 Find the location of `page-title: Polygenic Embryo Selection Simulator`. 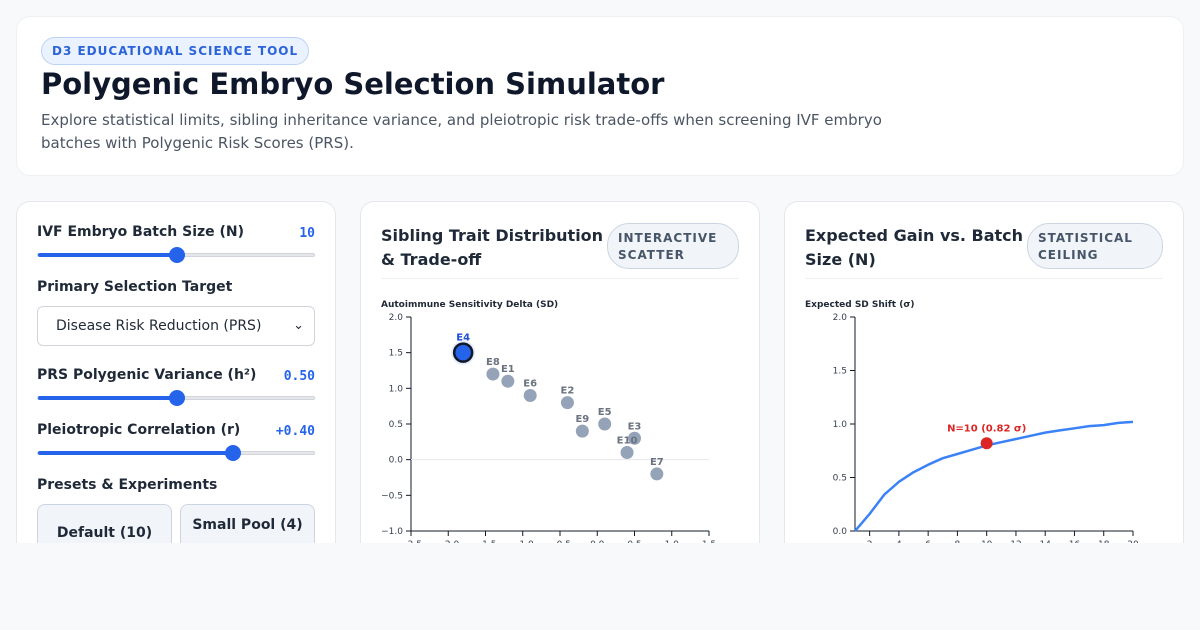

page-title: Polygenic Embryo Selection Simulator is located at coordinates (353, 84).